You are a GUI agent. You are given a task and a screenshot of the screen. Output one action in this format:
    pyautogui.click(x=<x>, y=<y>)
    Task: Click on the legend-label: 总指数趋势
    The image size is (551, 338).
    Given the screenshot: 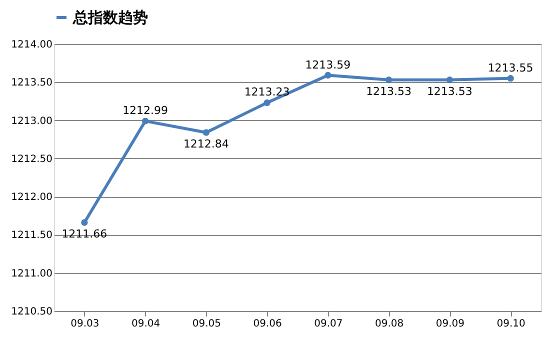 What is the action you would take?
    pyautogui.click(x=110, y=17)
    